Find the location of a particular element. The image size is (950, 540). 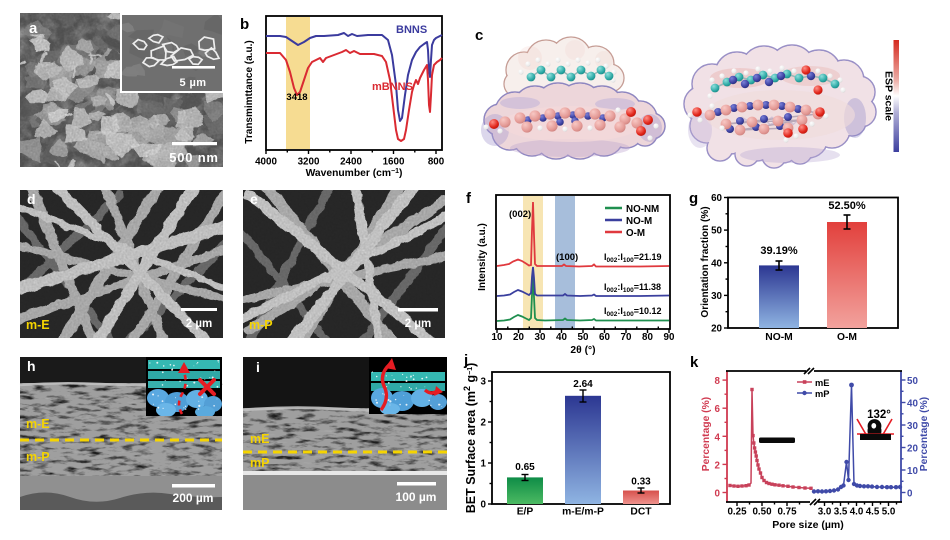

svg-text: b is located at coordinates (244, 24).